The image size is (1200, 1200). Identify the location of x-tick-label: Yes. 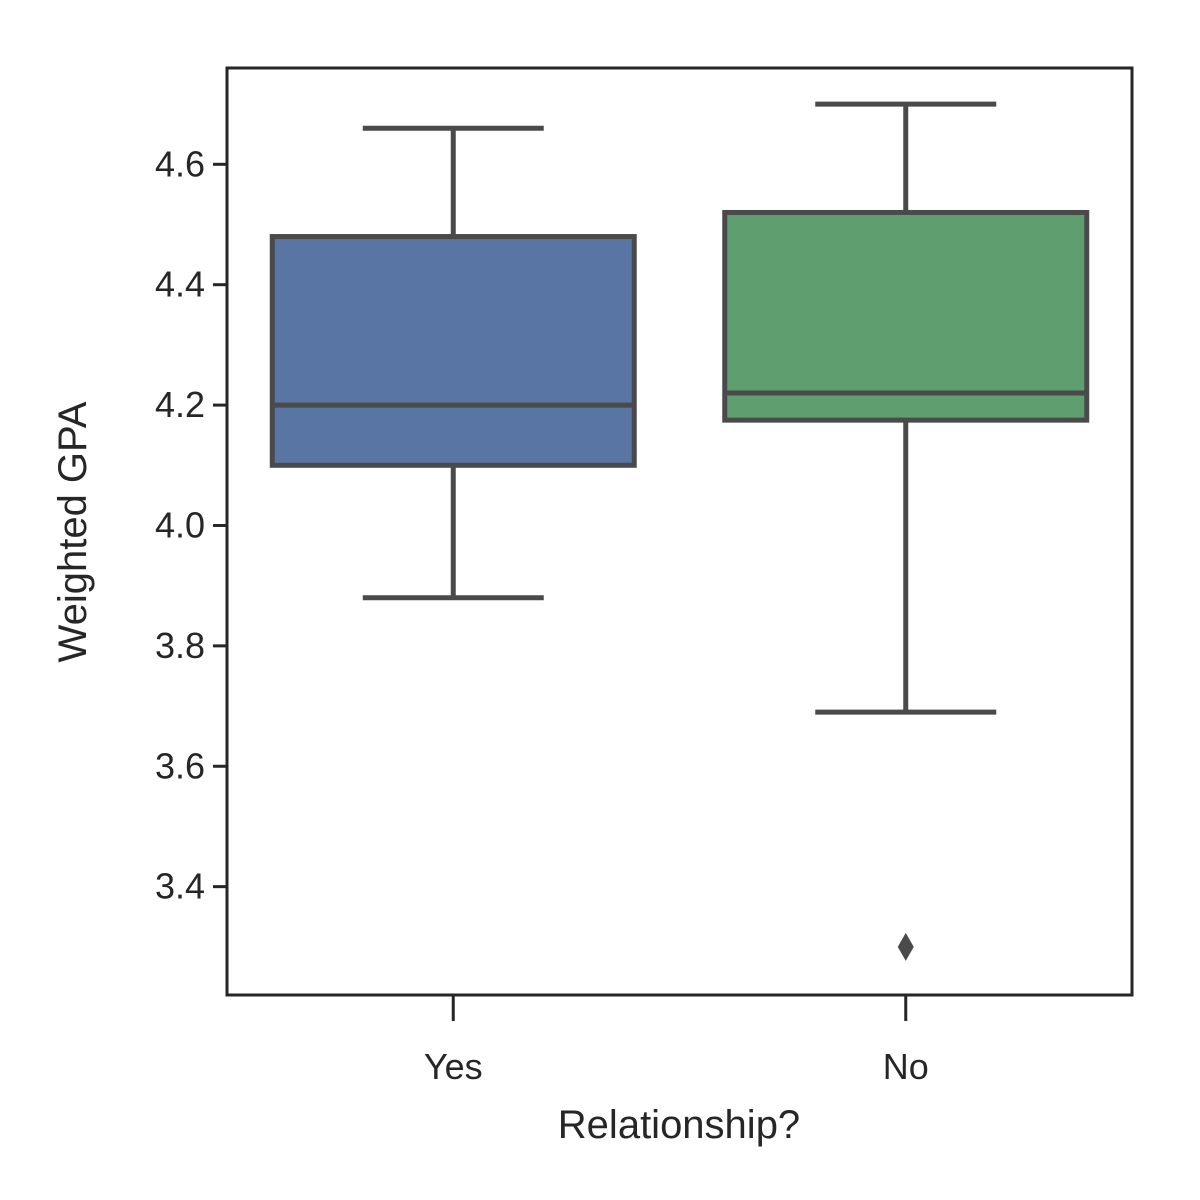
(453, 1066).